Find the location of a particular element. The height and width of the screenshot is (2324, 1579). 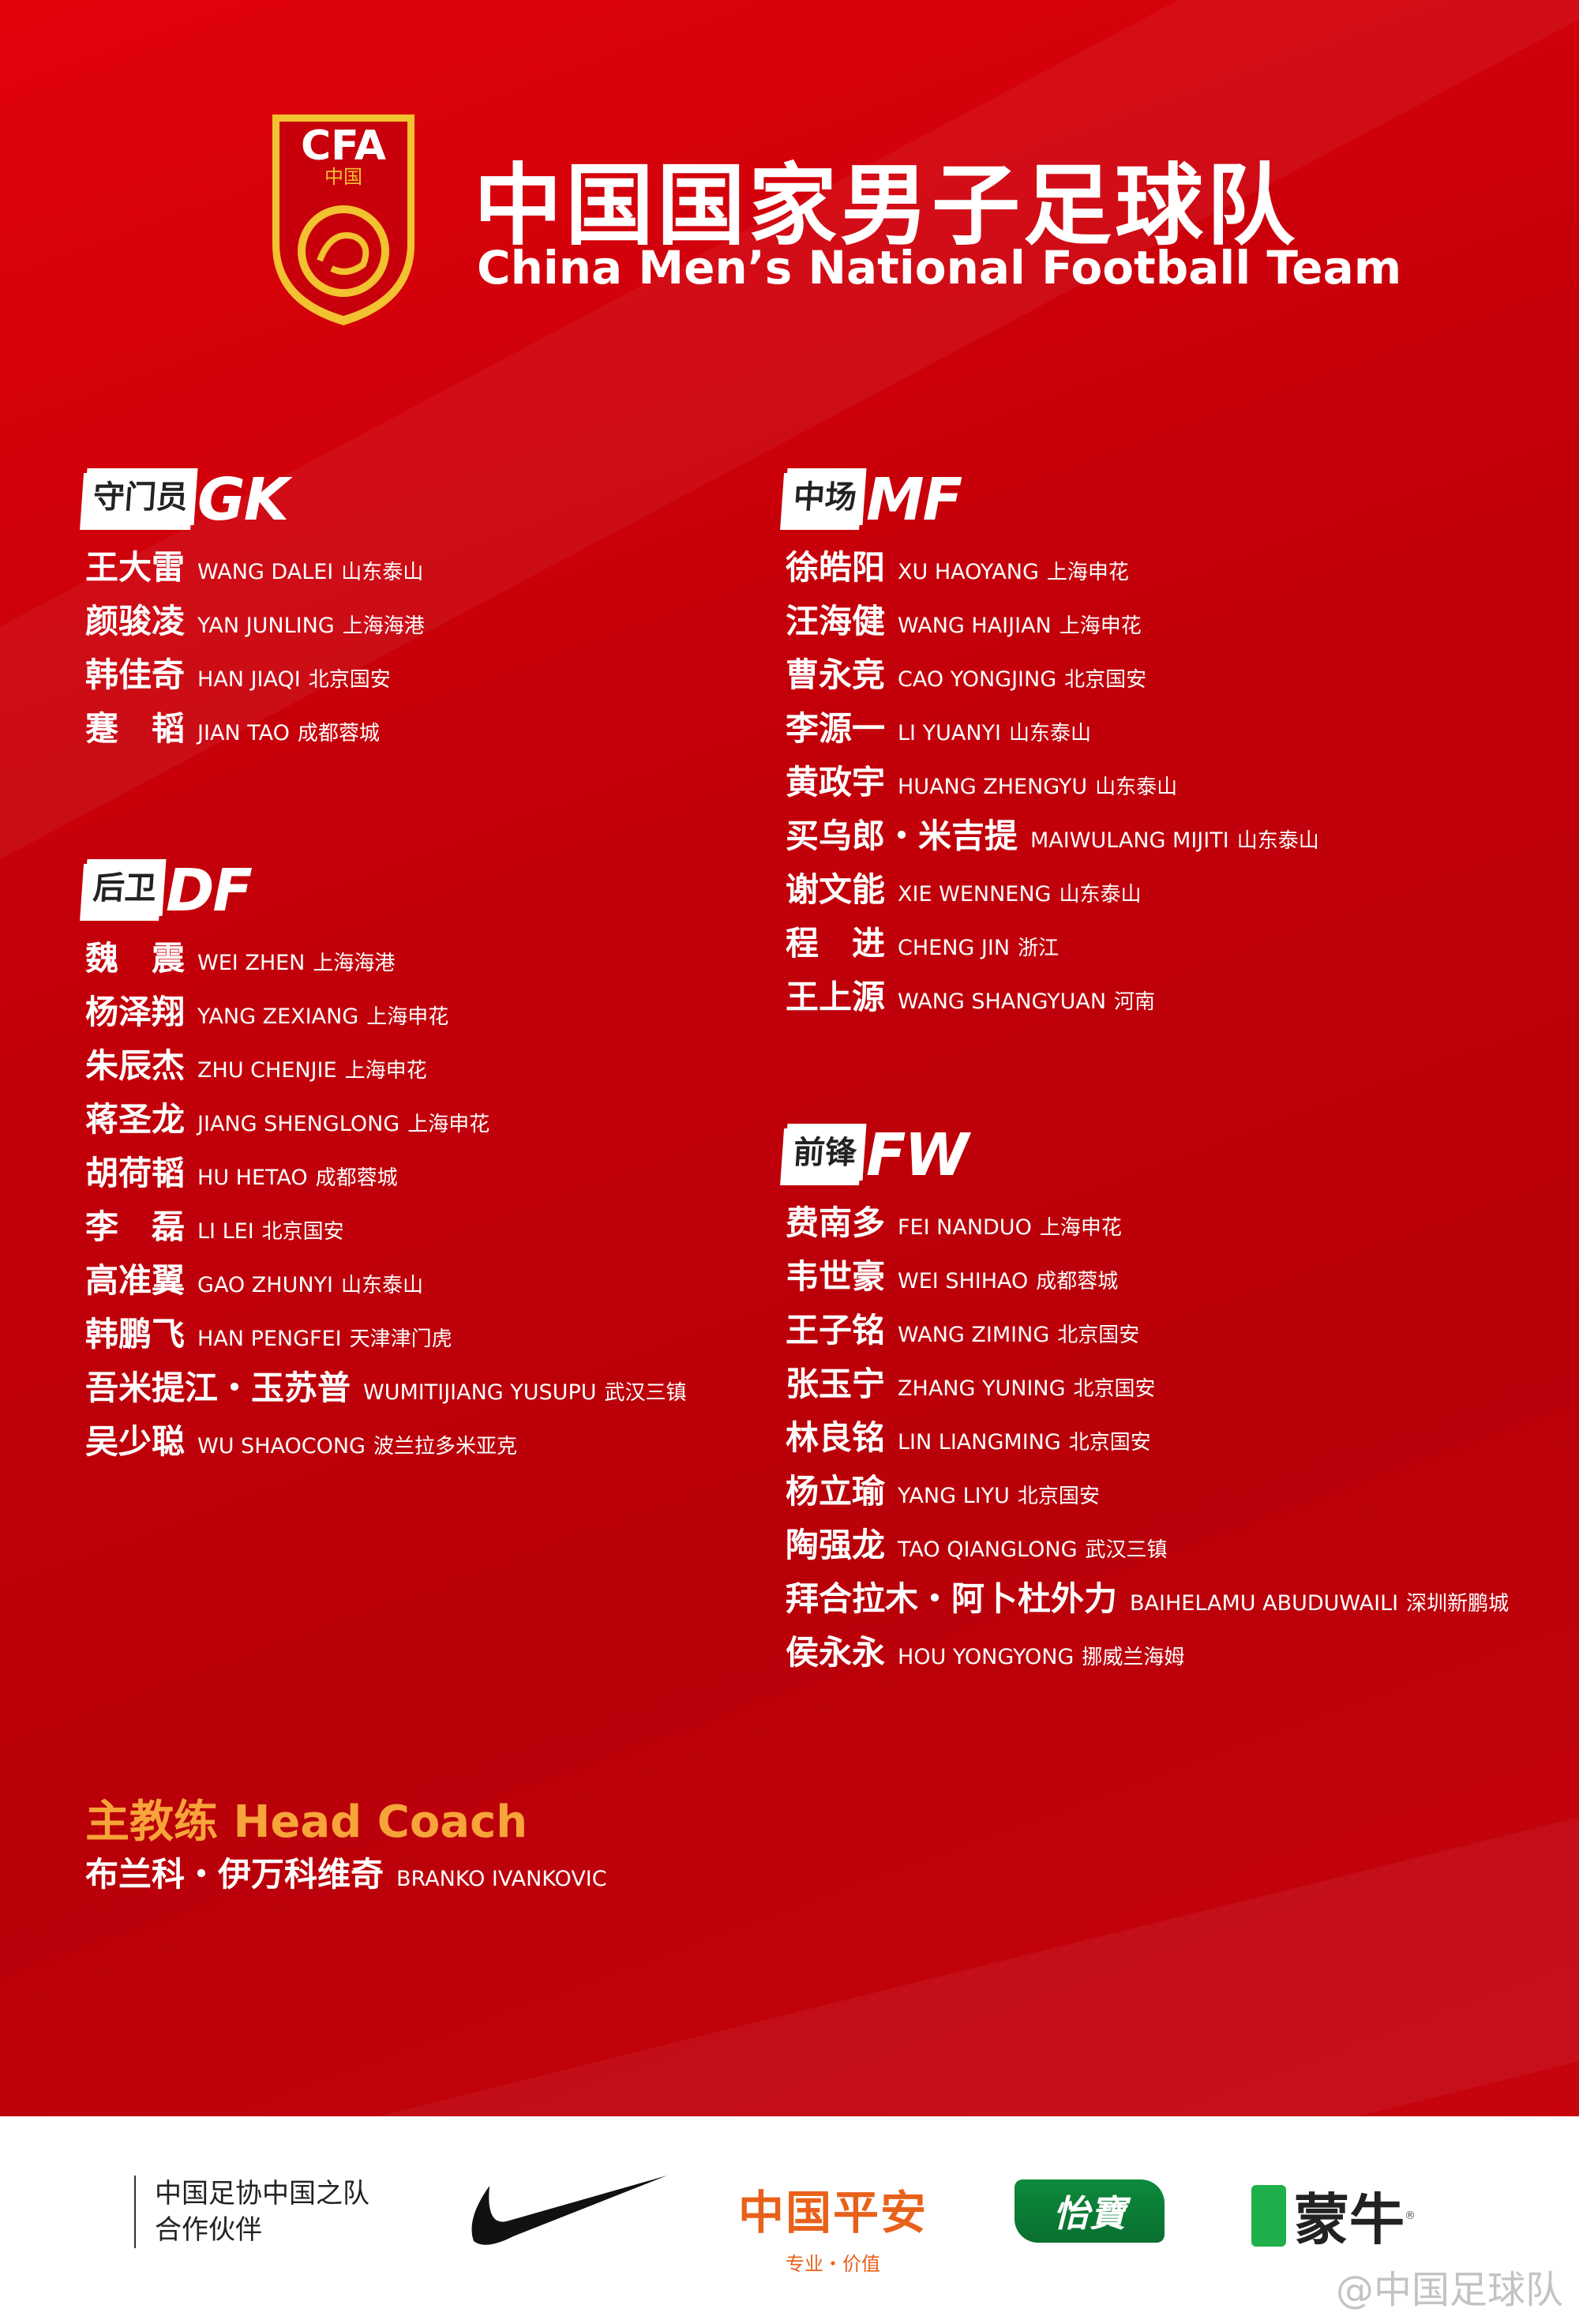

player-name-cn: 张玉宁 is located at coordinates (836, 1384).